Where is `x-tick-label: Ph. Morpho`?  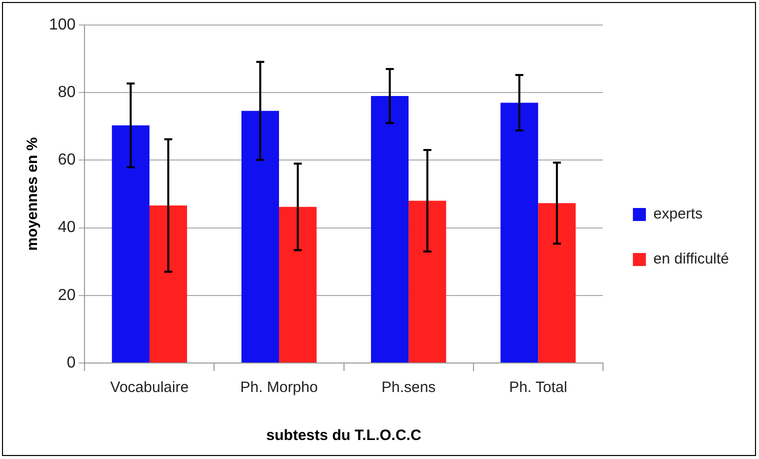 x-tick-label: Ph. Morpho is located at coordinates (279, 387).